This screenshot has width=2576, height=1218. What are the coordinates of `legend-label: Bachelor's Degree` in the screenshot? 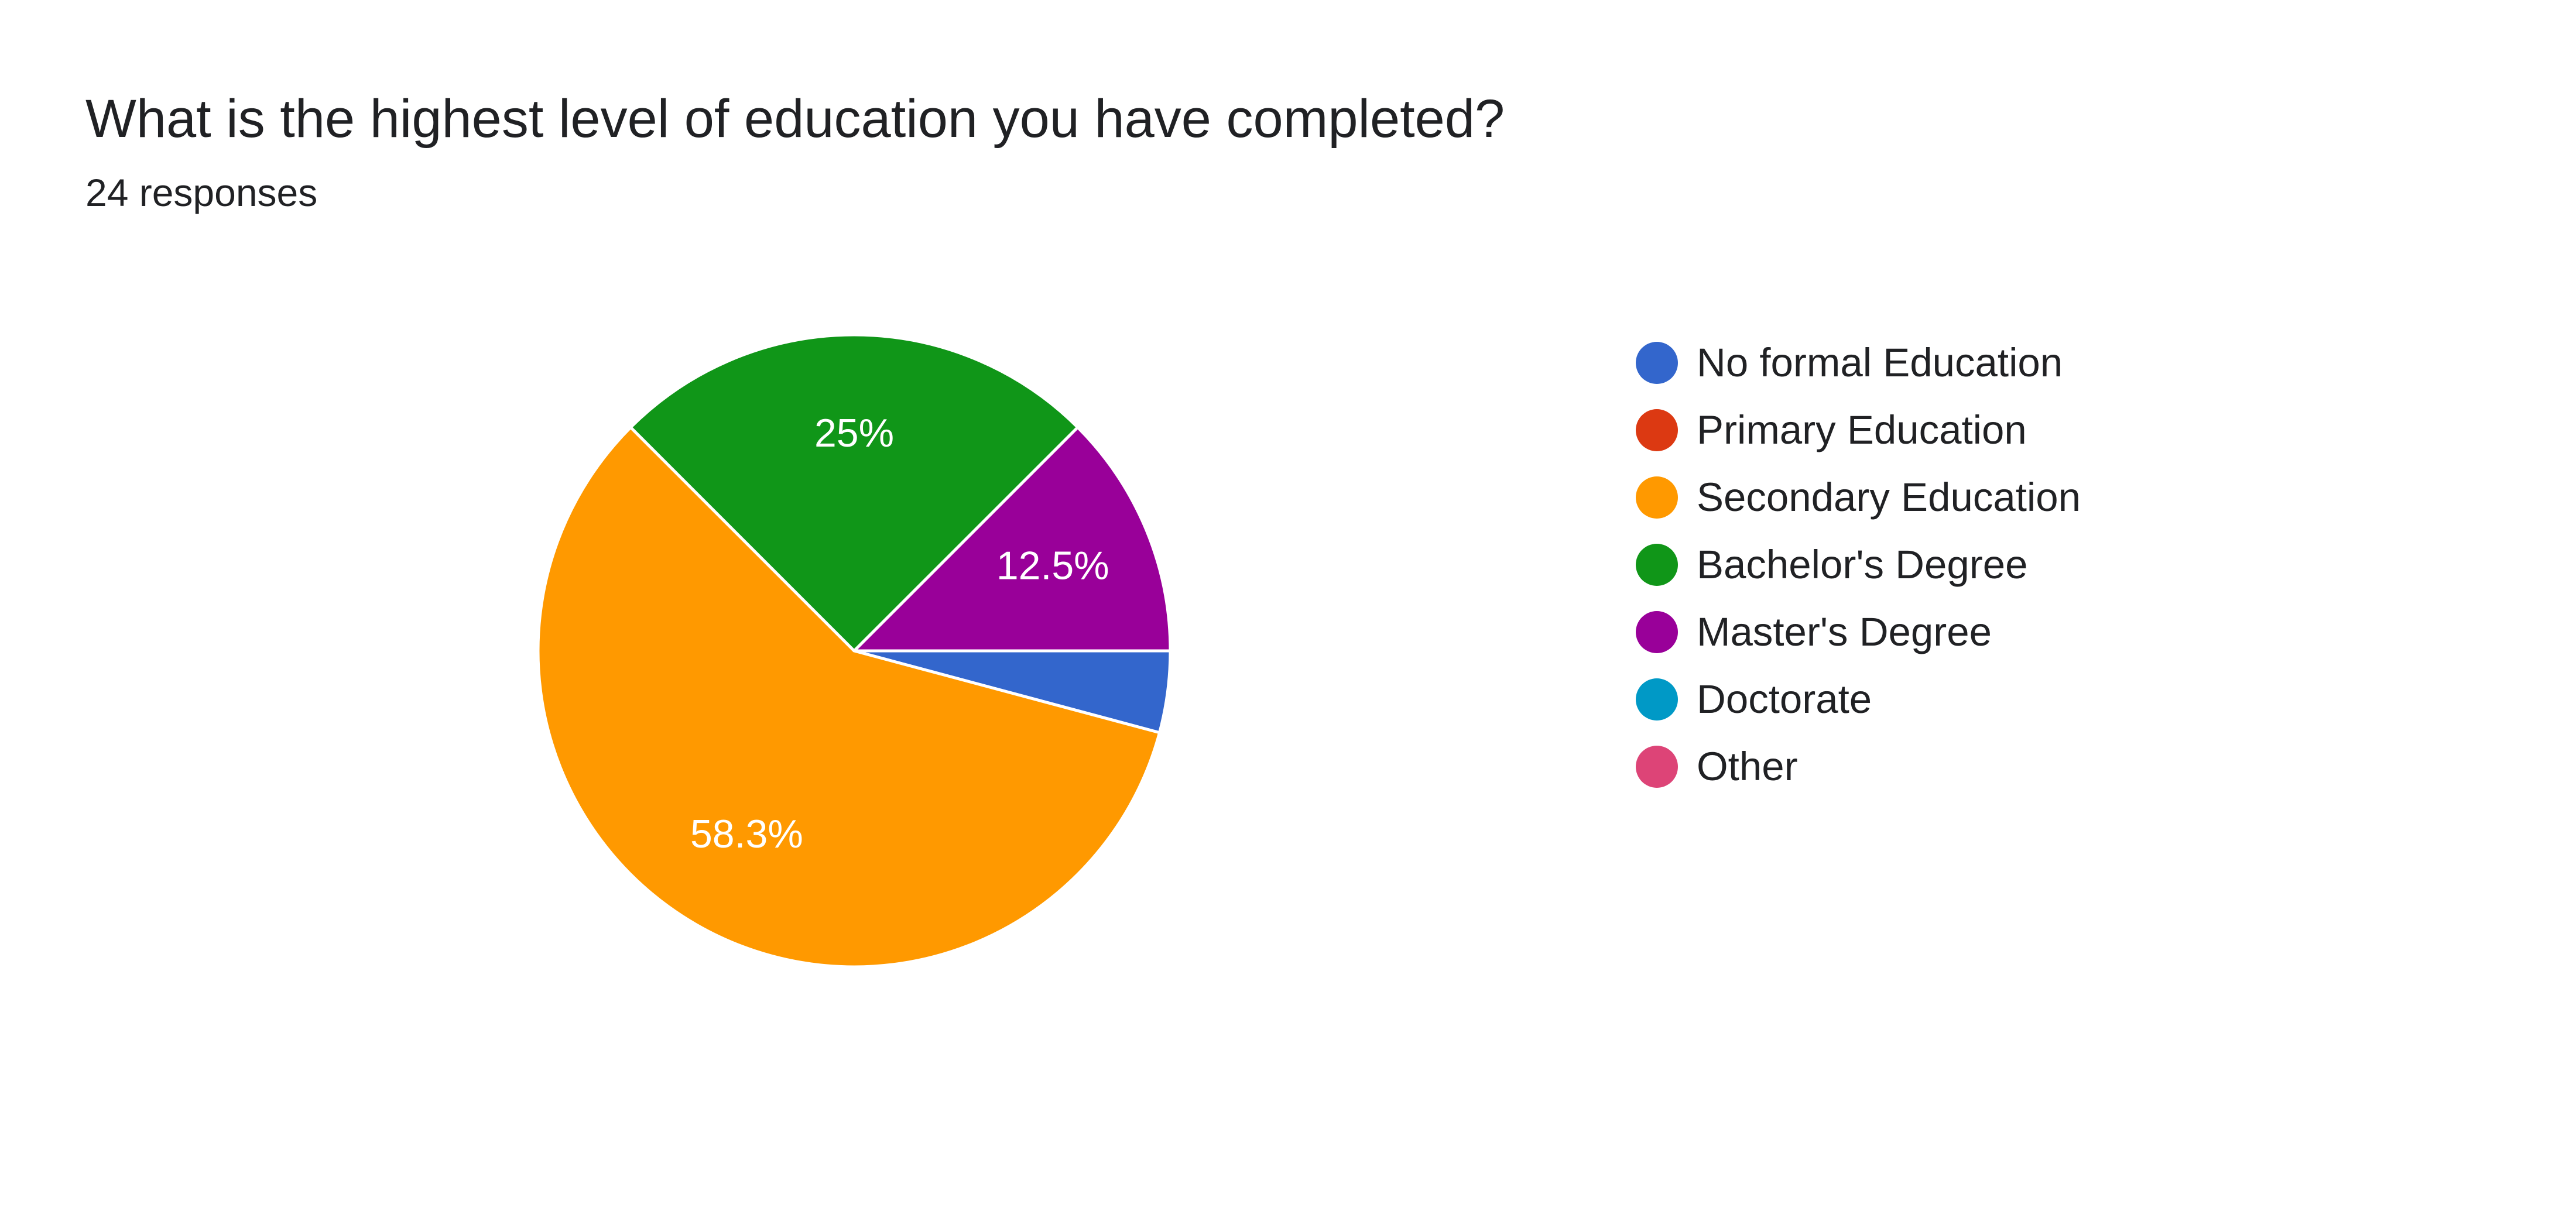 It's located at (1862, 564).